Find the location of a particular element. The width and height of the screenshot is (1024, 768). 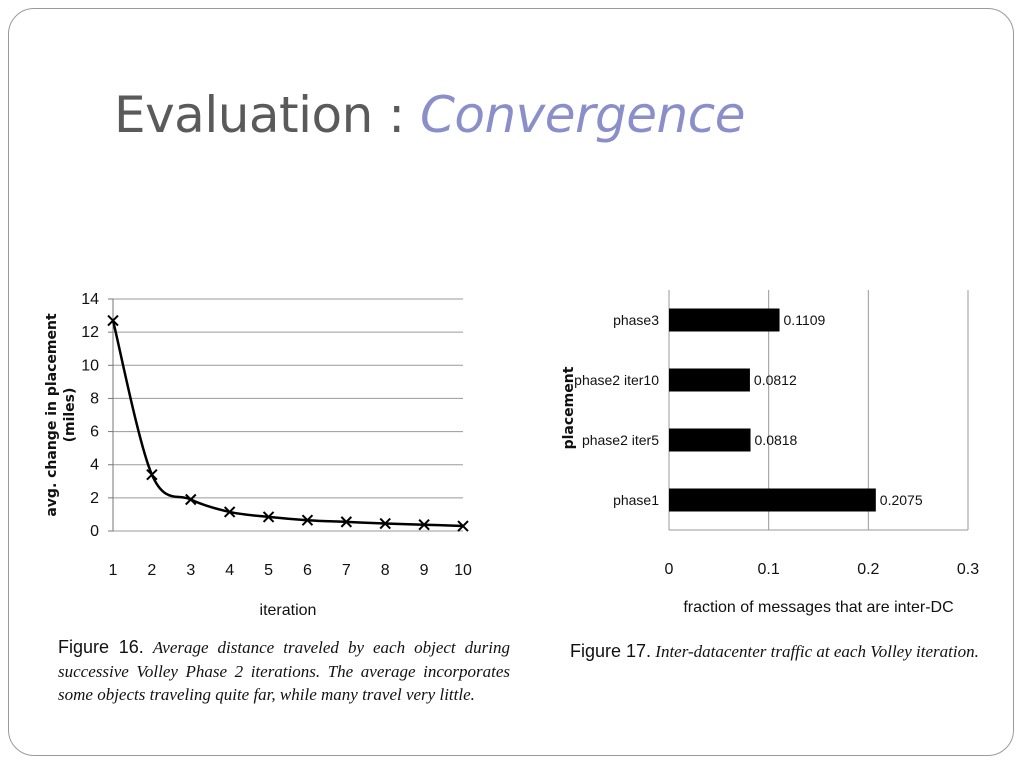

y-tick-label: 4 is located at coordinates (94, 465).